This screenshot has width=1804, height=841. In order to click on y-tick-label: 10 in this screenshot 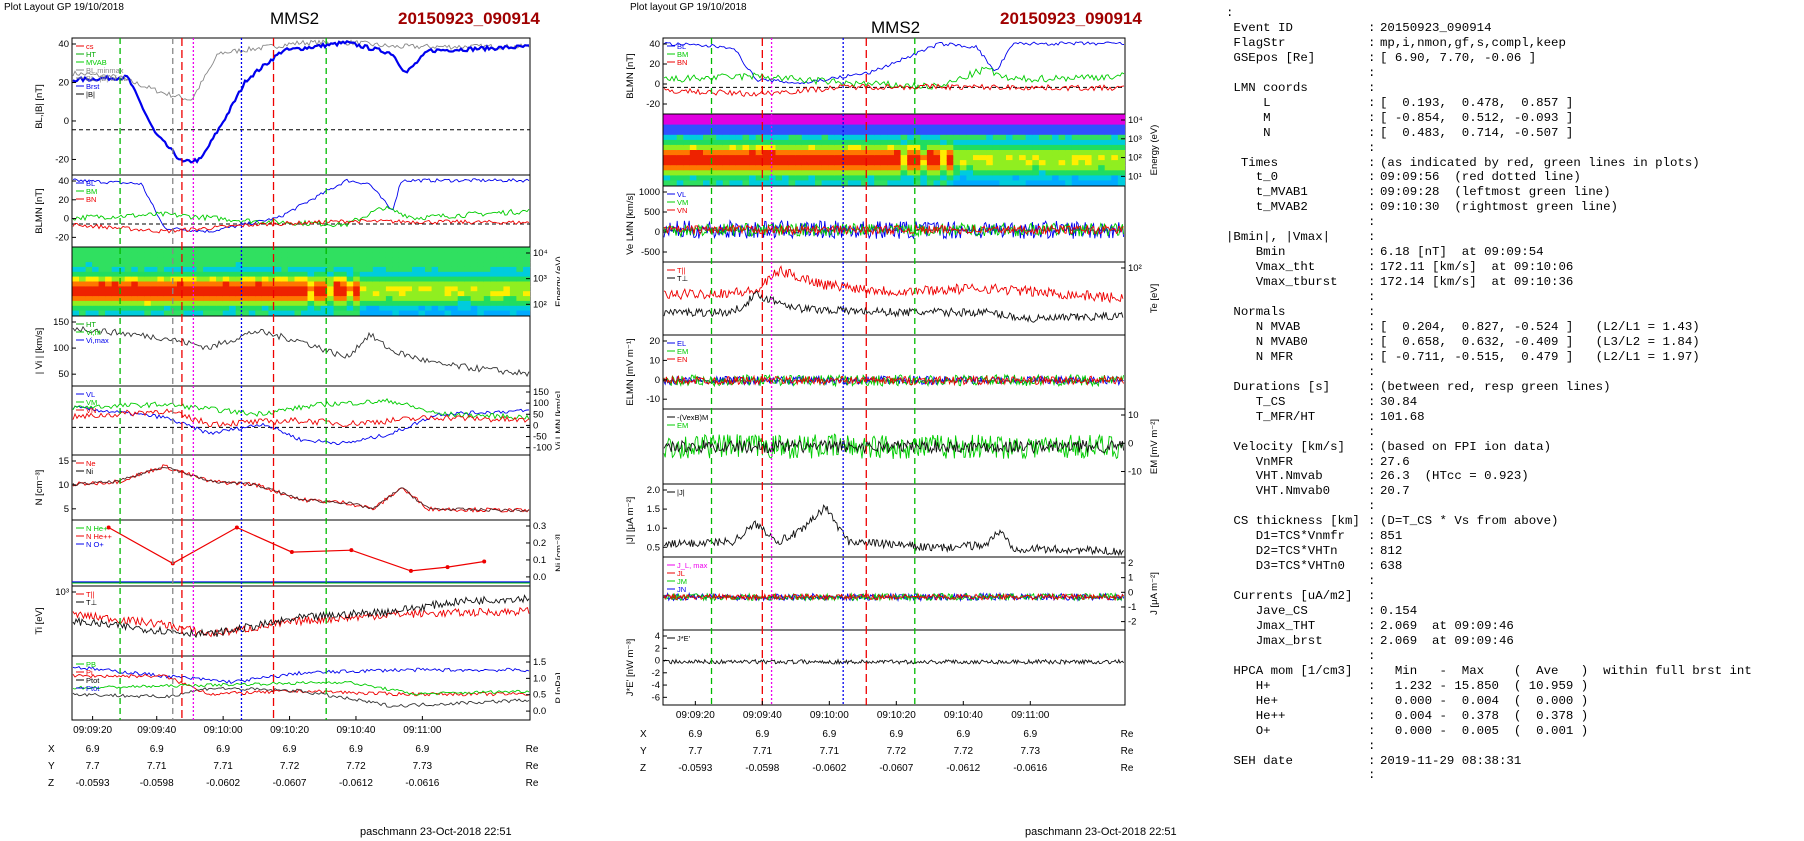, I will do `click(654, 360)`.